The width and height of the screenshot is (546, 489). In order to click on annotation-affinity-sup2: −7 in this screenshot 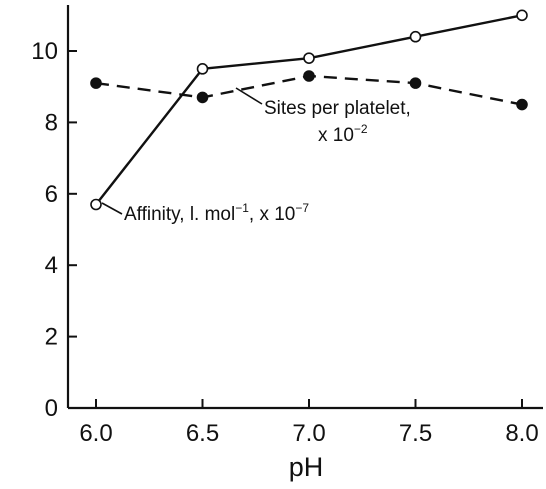, I will do `click(302, 208)`.